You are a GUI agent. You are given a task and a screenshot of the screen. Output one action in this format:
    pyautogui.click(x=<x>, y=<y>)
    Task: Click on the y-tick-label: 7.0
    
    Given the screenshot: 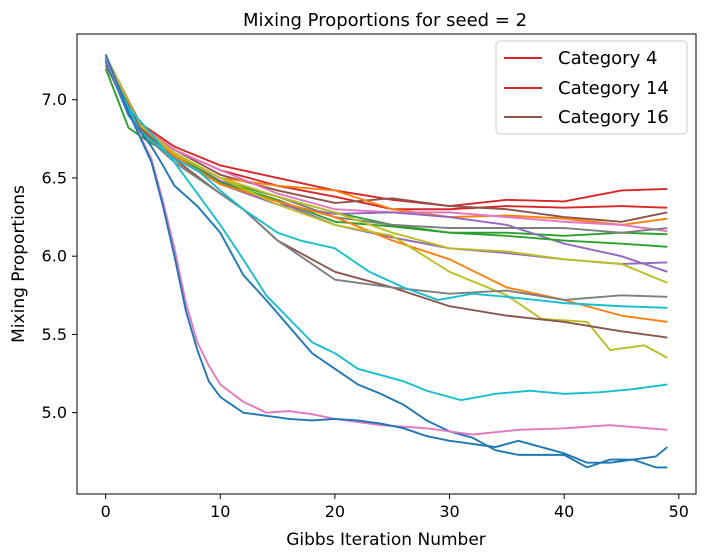 What is the action you would take?
    pyautogui.click(x=54, y=99)
    